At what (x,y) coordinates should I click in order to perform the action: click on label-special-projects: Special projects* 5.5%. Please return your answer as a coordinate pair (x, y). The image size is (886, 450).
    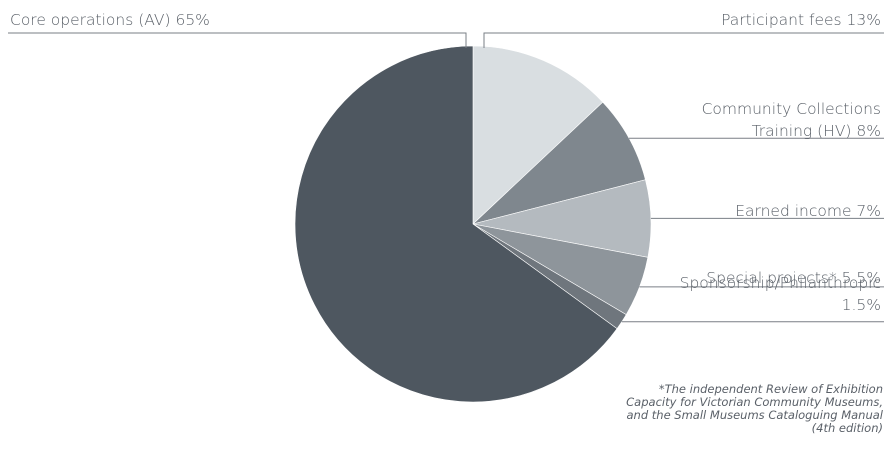
    Looking at the image, I should click on (793, 278).